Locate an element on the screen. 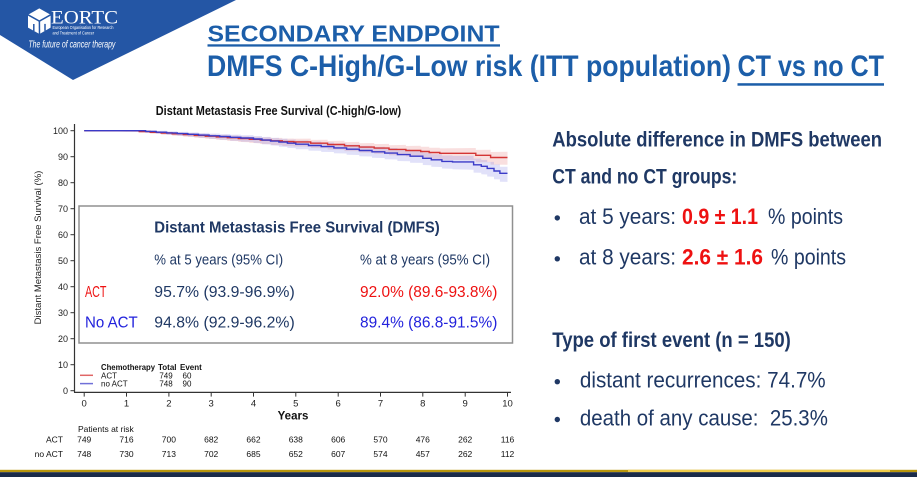 This screenshot has height=477, width=917. svg-text: 40 is located at coordinates (63, 287).